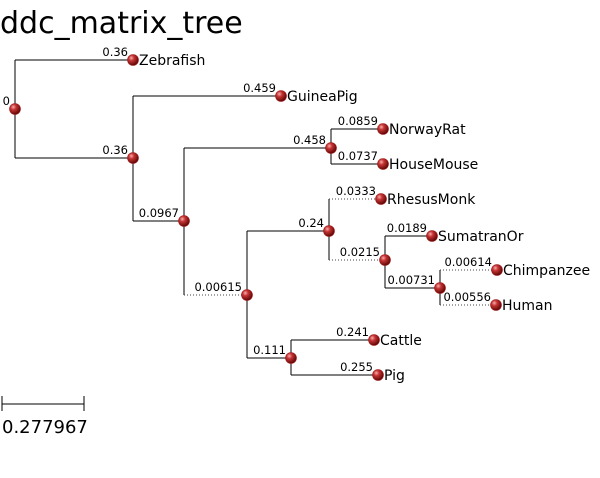  I want to click on node-n4, so click(247, 295).